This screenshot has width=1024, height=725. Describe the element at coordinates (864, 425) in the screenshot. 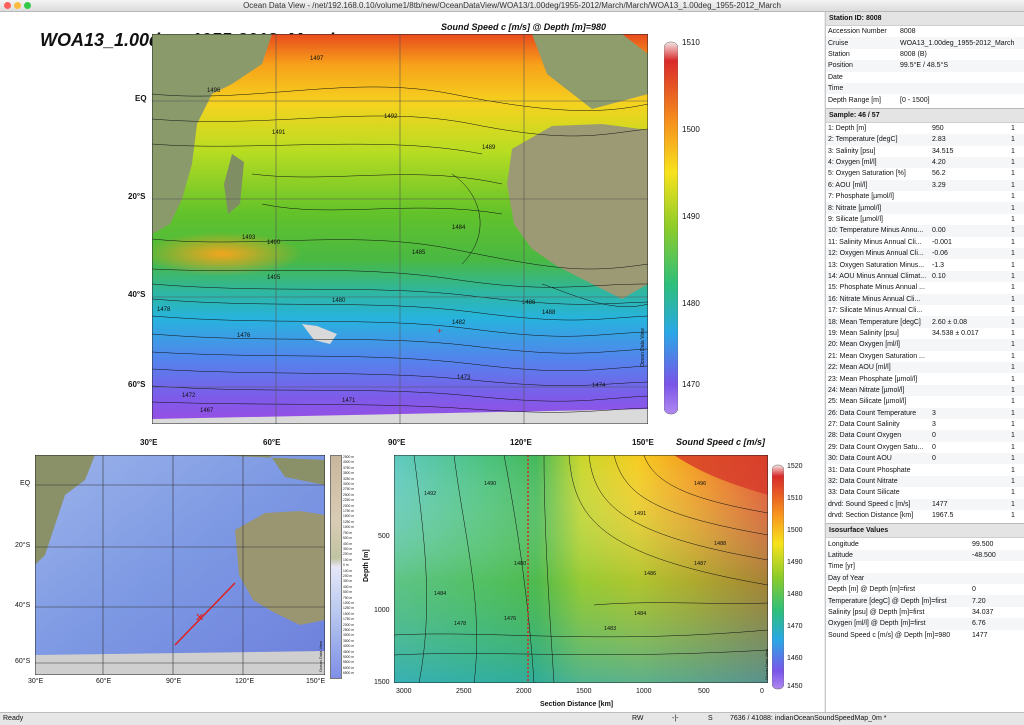

I see `info-label: 27: Data Count Salinity` at that location.